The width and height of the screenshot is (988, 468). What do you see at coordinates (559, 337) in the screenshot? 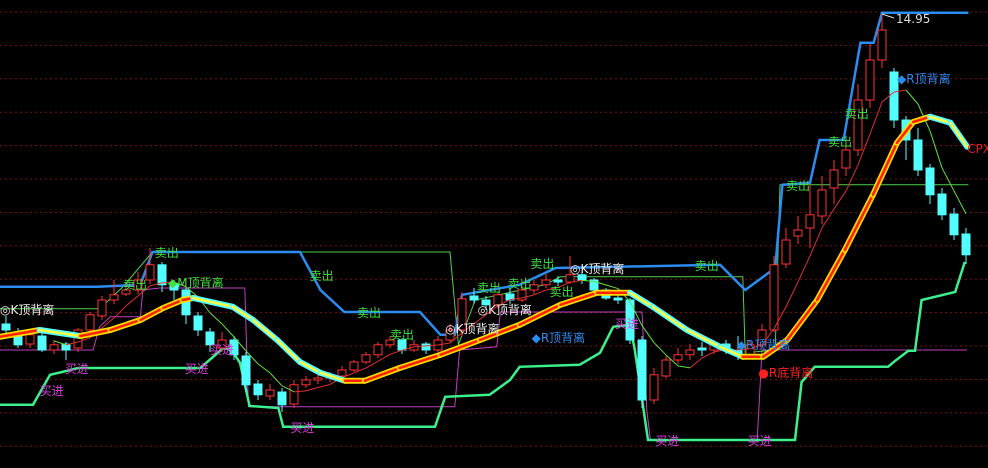
I see `annotation-r_top: ◆R顶背离` at bounding box center [559, 337].